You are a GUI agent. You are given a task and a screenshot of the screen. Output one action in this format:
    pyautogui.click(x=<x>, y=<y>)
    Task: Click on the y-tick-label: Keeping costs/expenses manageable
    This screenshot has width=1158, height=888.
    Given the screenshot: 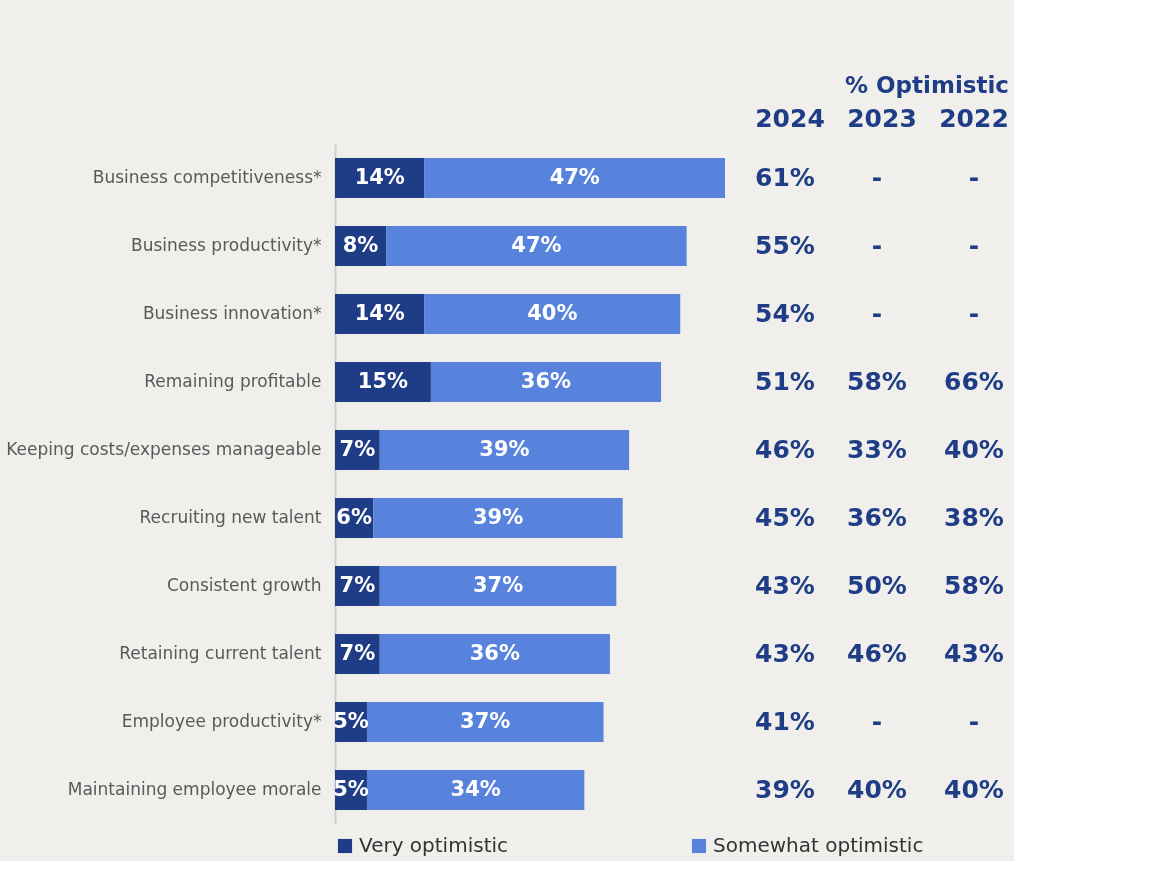 What is the action you would take?
    pyautogui.click(x=164, y=449)
    